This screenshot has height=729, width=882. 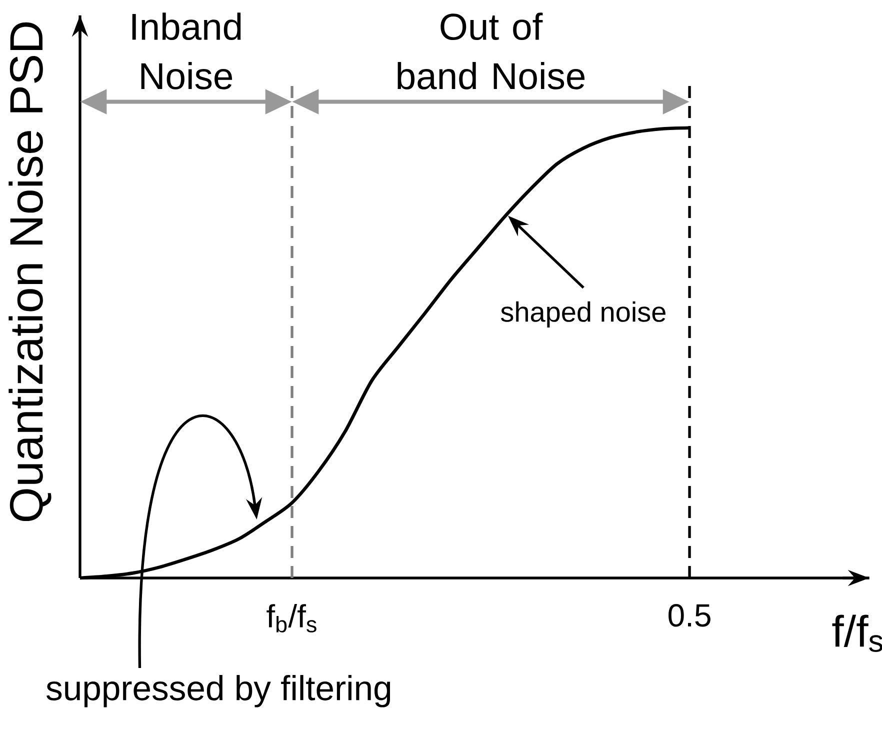 What do you see at coordinates (583, 314) in the screenshot?
I see `annotation: shaped noise` at bounding box center [583, 314].